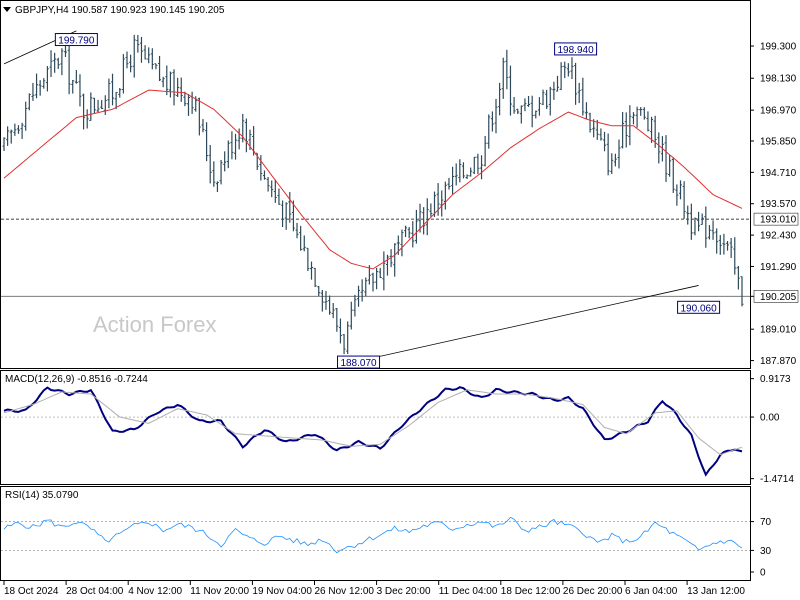 This screenshot has width=800, height=600. Describe the element at coordinates (345, 591) in the screenshot. I see `x-tick-label: 26 Nov 12:00` at that location.